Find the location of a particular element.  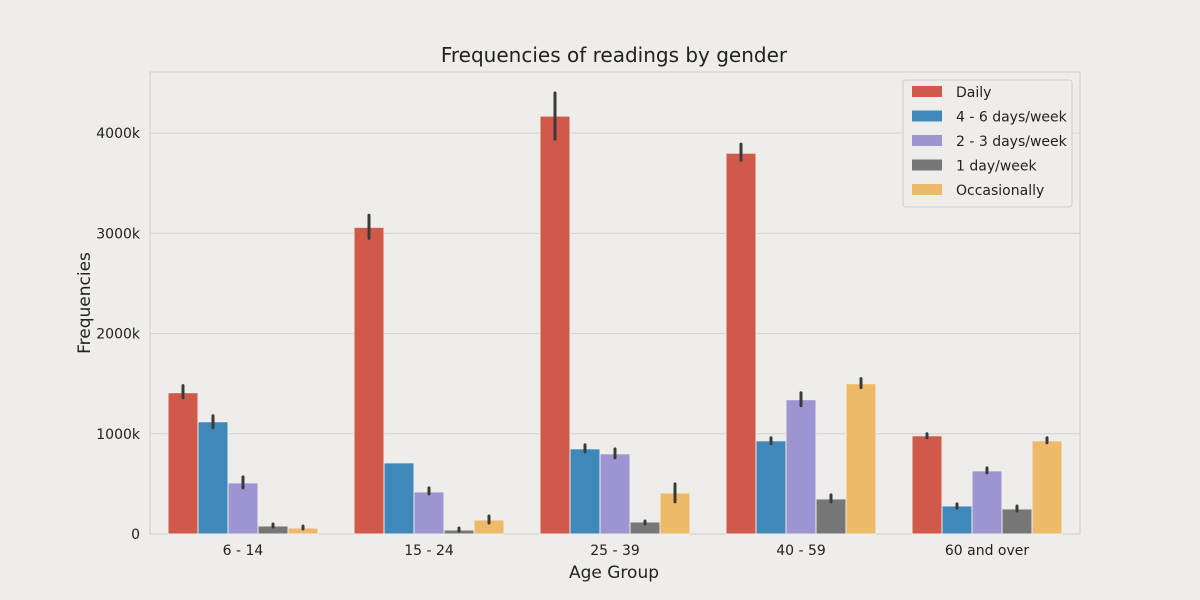

x-tick-labels: 6 - 14 15 - 24 25 - 39 40 - 59 60 and over is located at coordinates (626, 551).